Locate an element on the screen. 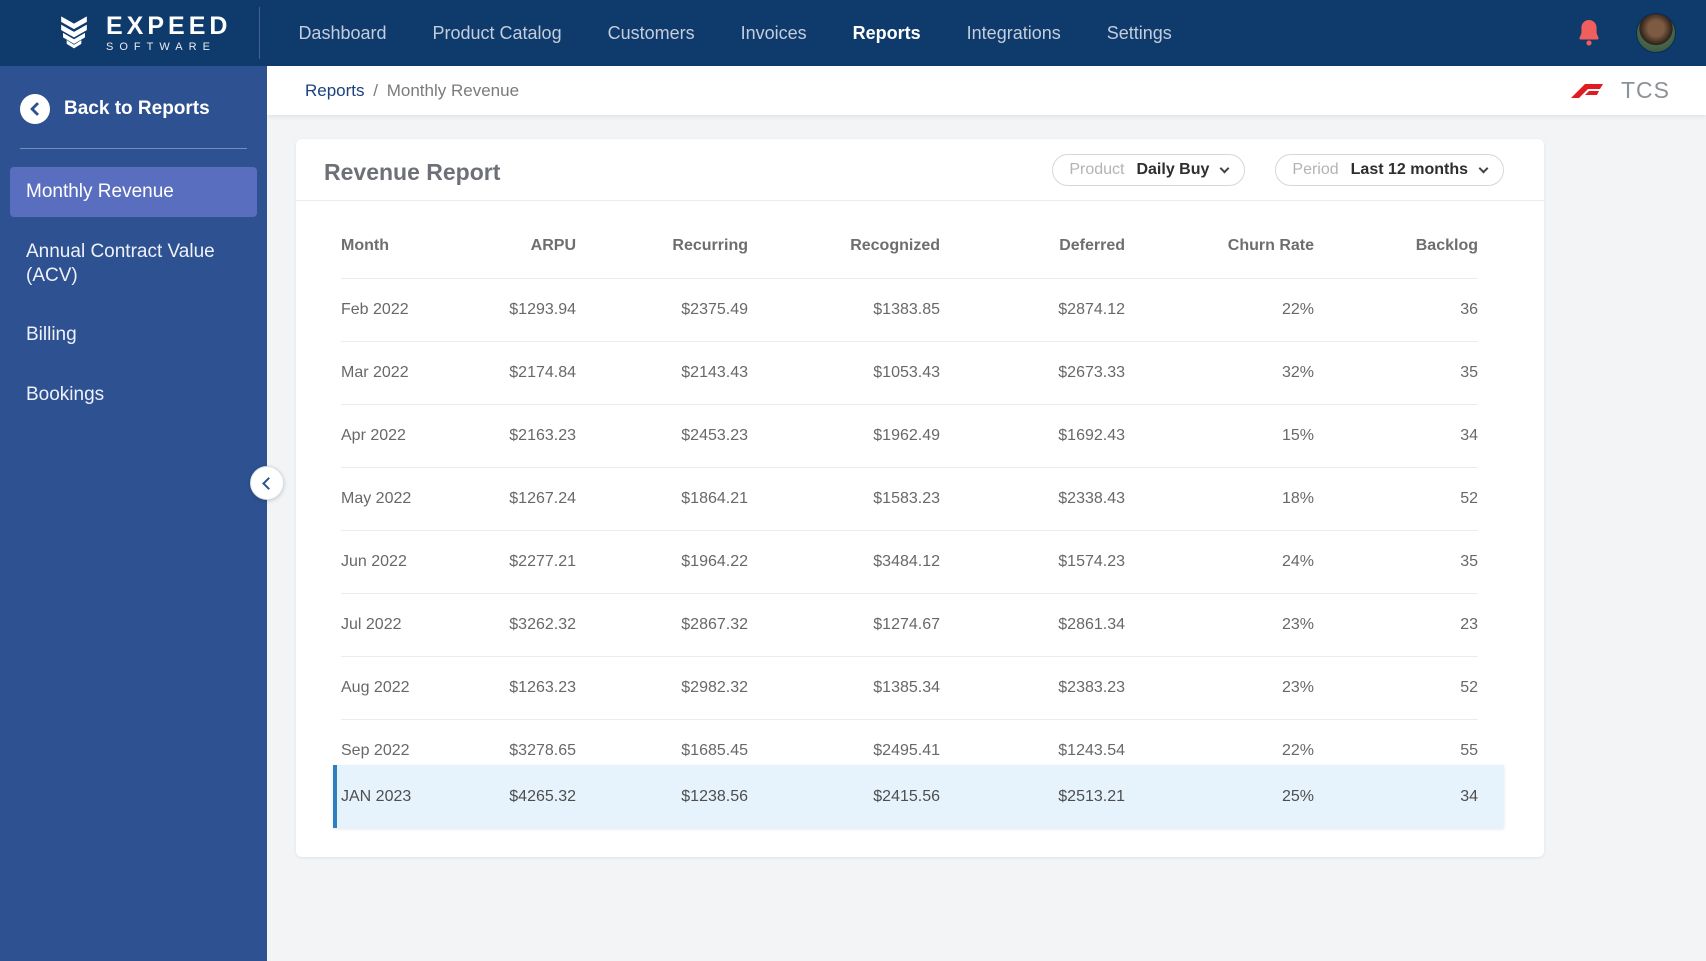 Image resolution: width=1706 pixels, height=961 pixels. sidebar-item-bookings: Bookings is located at coordinates (65, 394).